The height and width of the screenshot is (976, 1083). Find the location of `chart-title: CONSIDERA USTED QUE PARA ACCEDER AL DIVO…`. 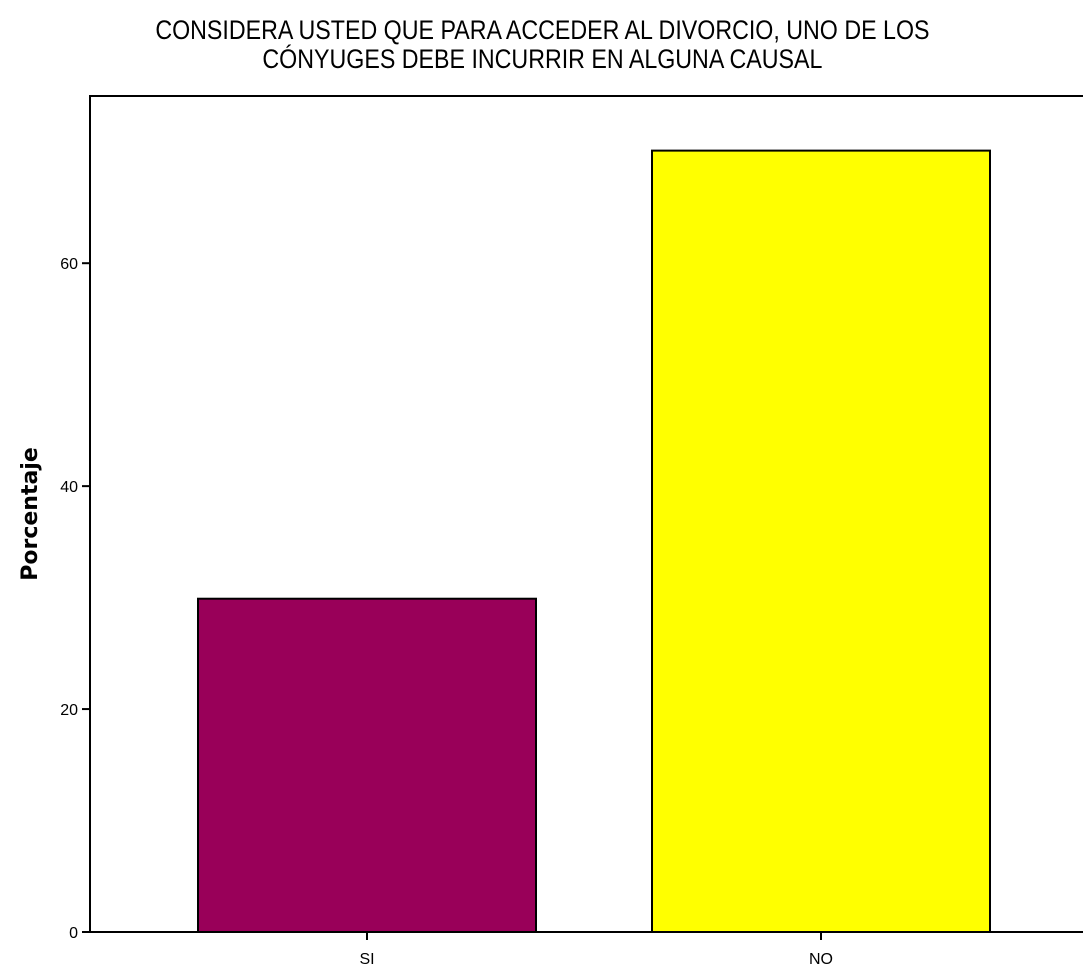

chart-title: CONSIDERA USTED QUE PARA ACCEDER AL DIVO… is located at coordinates (542, 45).